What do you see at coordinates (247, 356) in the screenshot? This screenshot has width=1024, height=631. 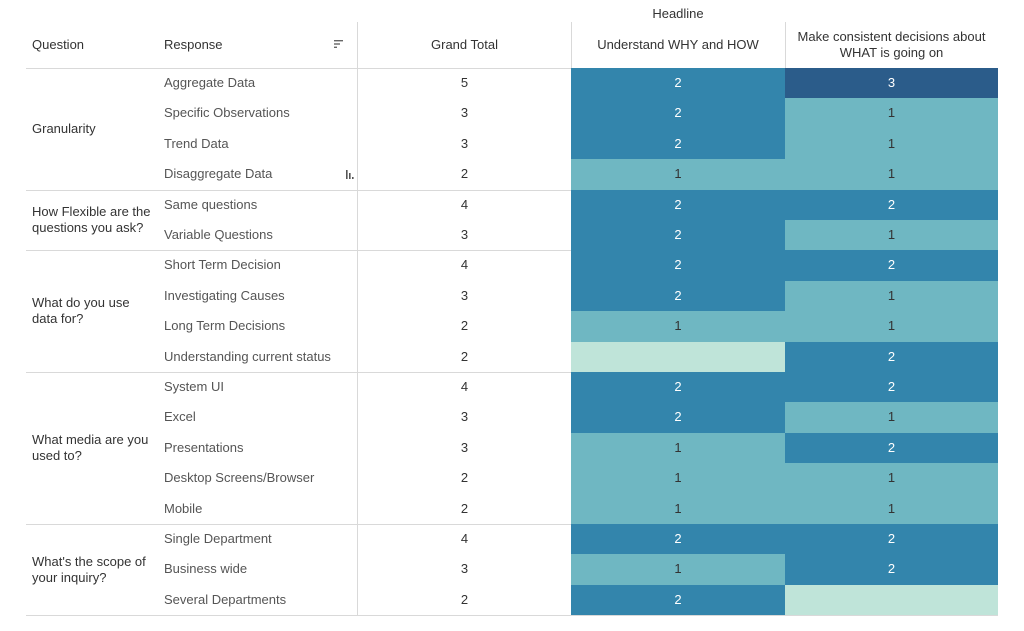 I see `response-label: Understanding current status` at bounding box center [247, 356].